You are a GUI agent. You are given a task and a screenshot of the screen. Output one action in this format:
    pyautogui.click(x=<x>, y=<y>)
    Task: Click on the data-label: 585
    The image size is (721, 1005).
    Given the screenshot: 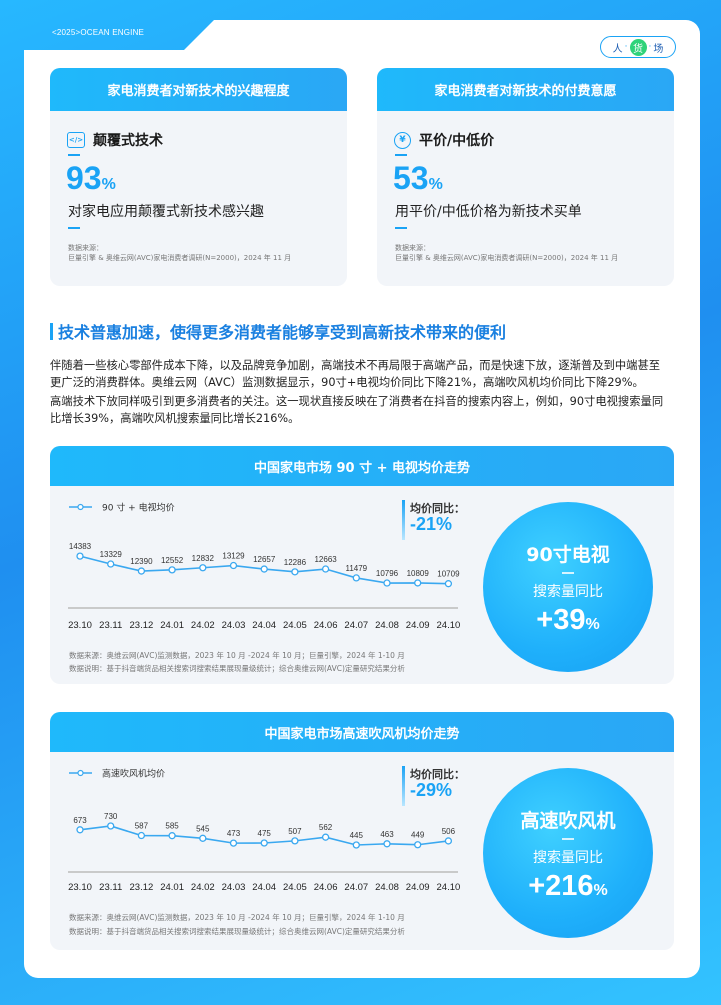 What is the action you would take?
    pyautogui.click(x=172, y=826)
    